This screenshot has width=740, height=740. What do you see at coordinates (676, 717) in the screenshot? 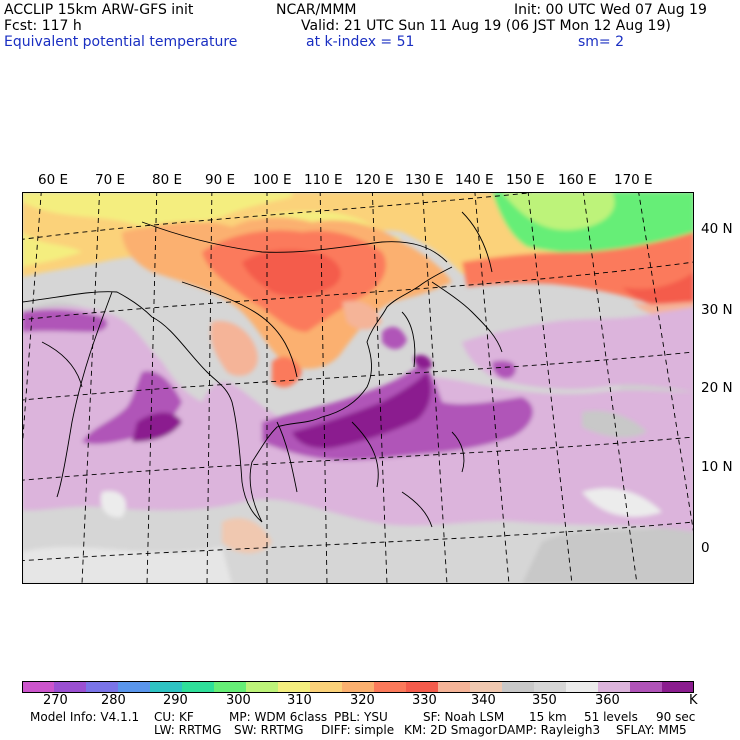
I see `model-info-dt: 90 sec` at bounding box center [676, 717].